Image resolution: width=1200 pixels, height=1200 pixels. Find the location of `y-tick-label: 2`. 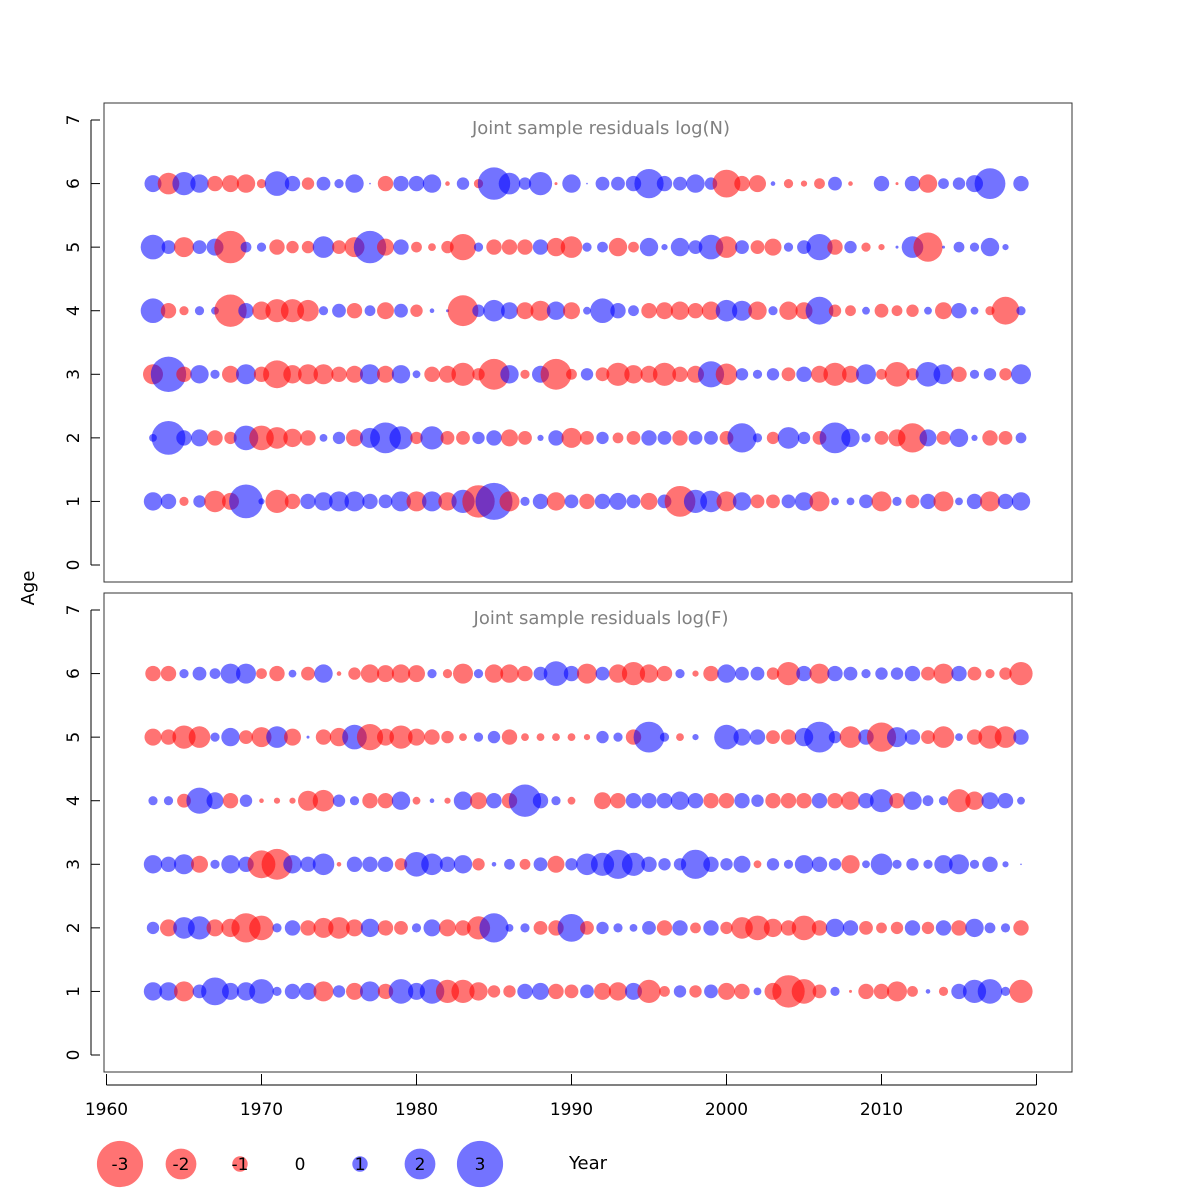

y-tick-label: 2 is located at coordinates (74, 437).